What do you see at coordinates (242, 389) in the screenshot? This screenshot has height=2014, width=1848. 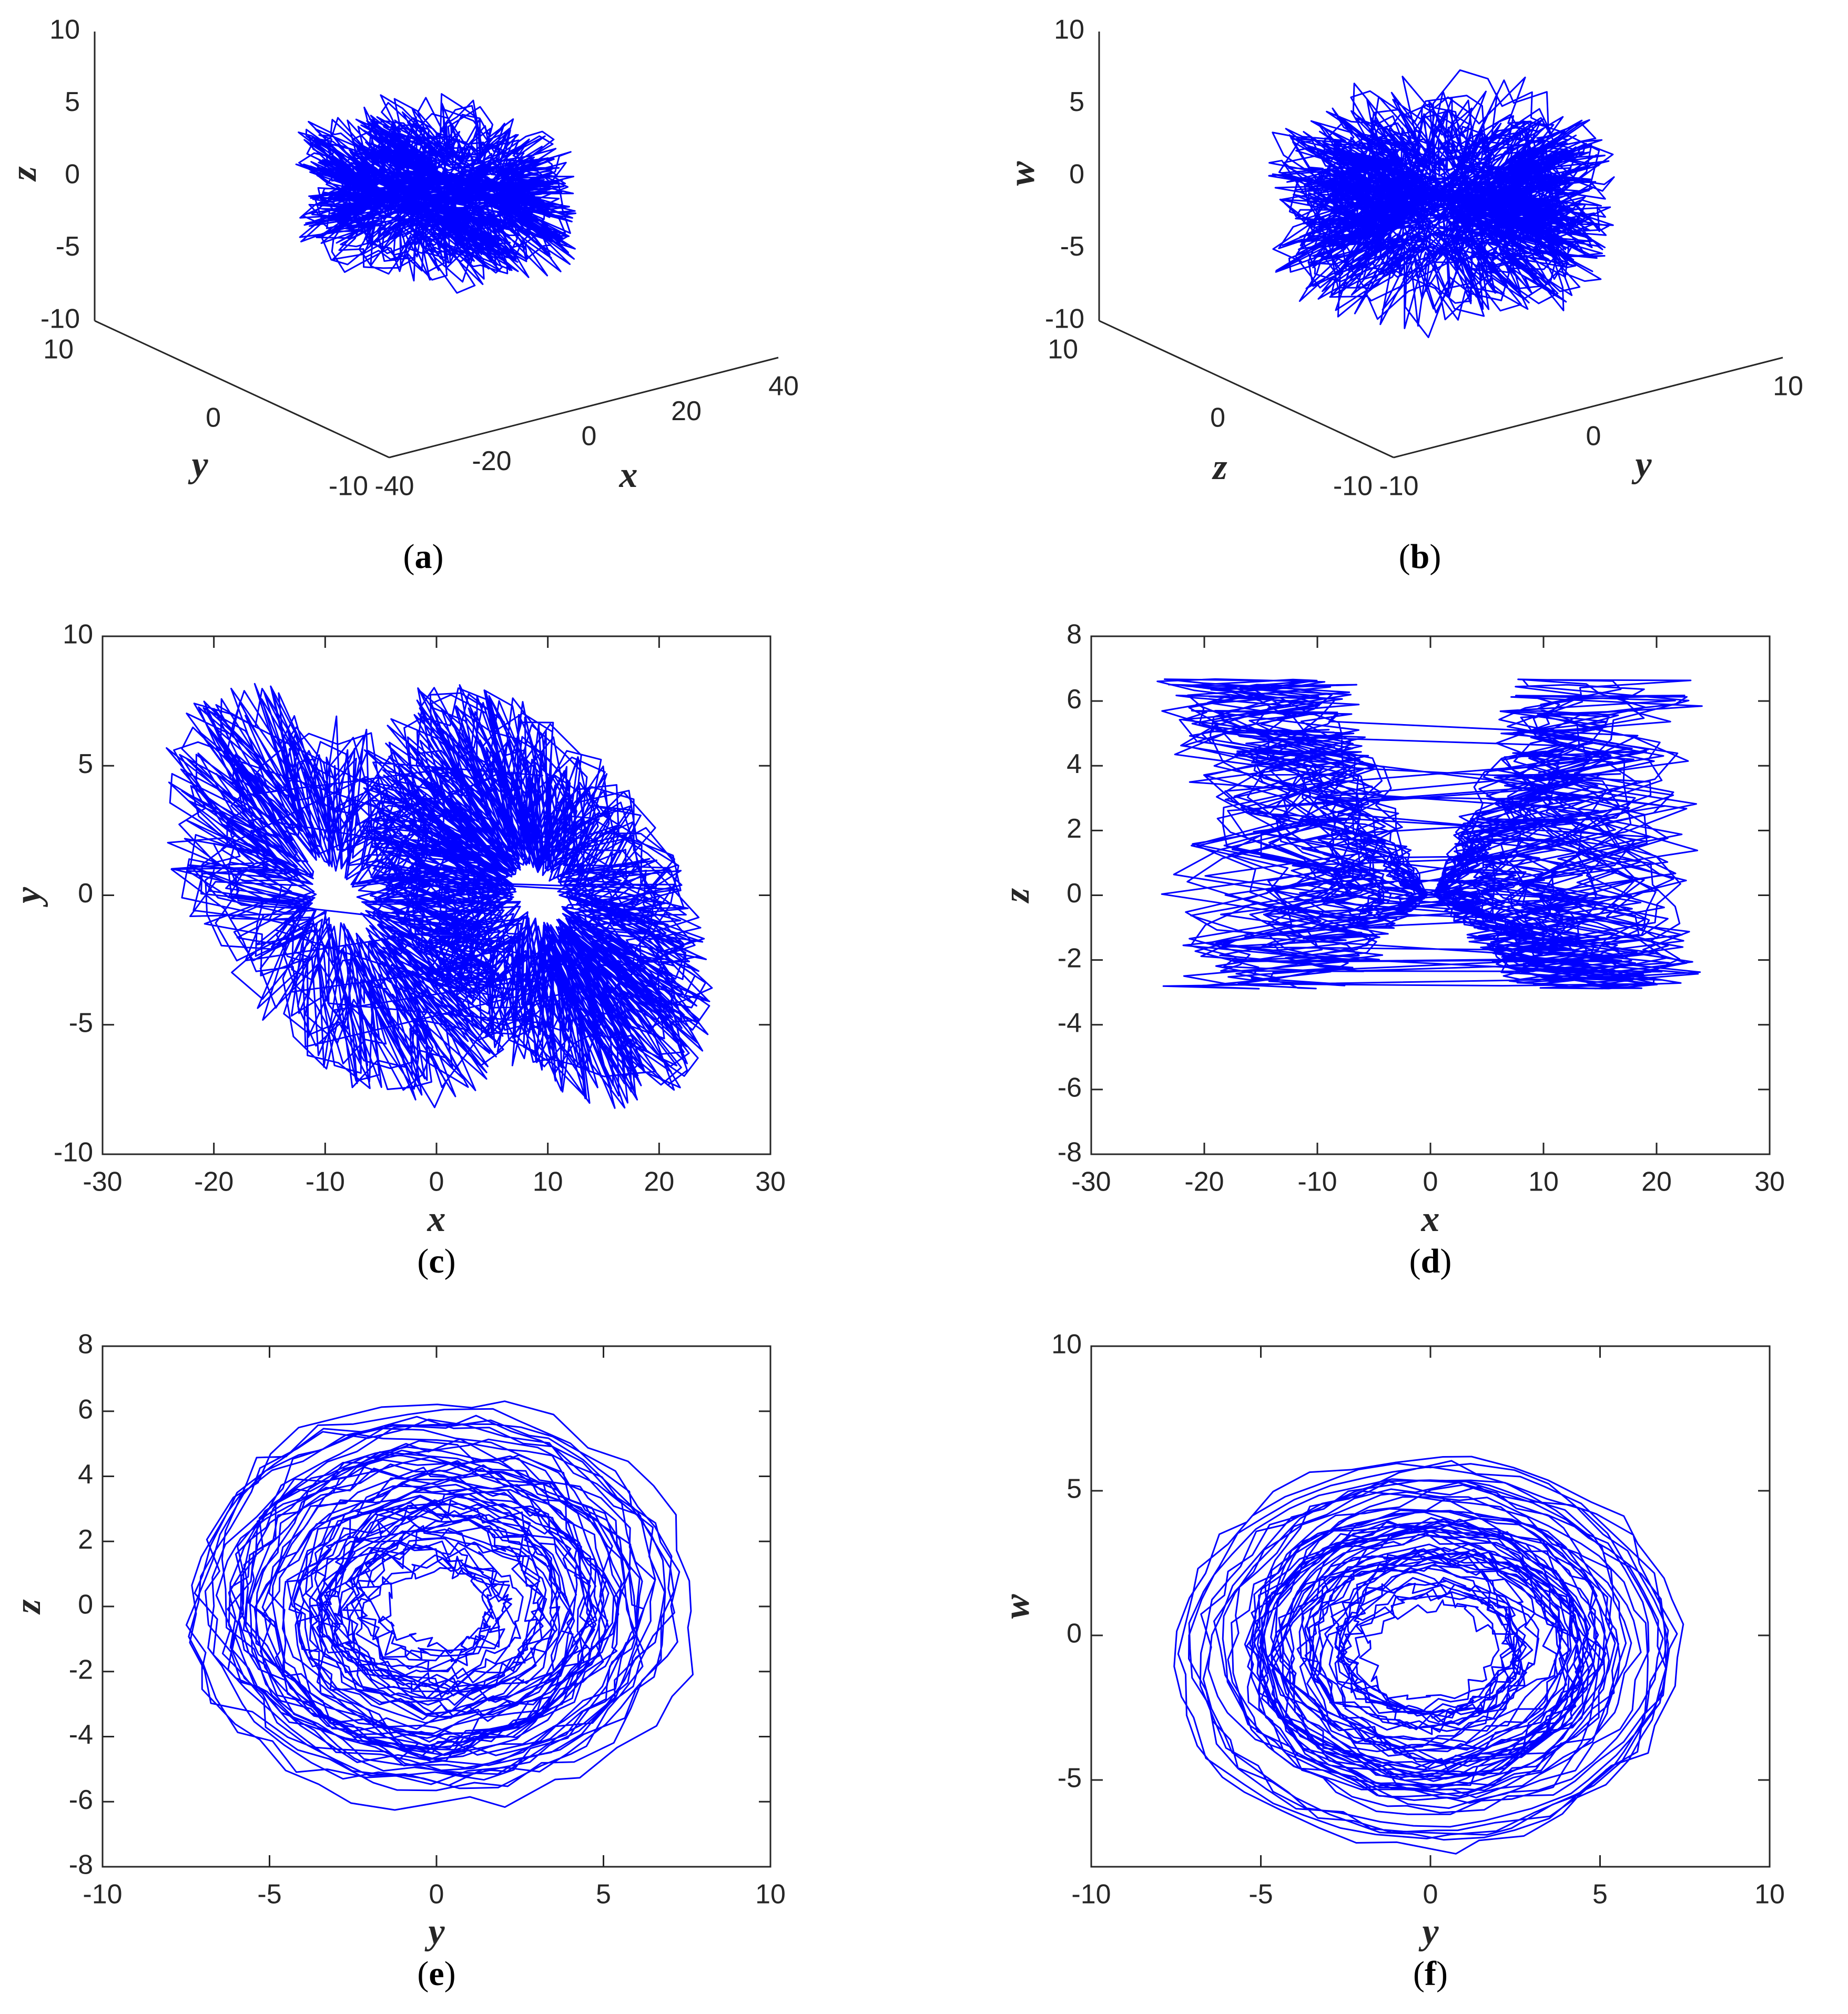 I see `depth-axis-a` at bounding box center [242, 389].